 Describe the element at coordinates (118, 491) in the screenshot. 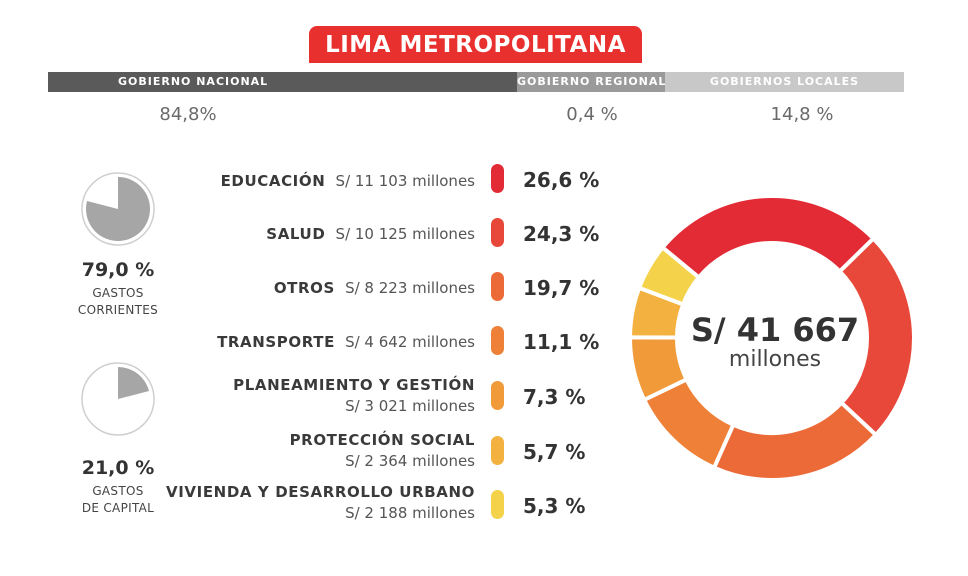

I see `gastos-capital-label-line1: GASTOS` at that location.